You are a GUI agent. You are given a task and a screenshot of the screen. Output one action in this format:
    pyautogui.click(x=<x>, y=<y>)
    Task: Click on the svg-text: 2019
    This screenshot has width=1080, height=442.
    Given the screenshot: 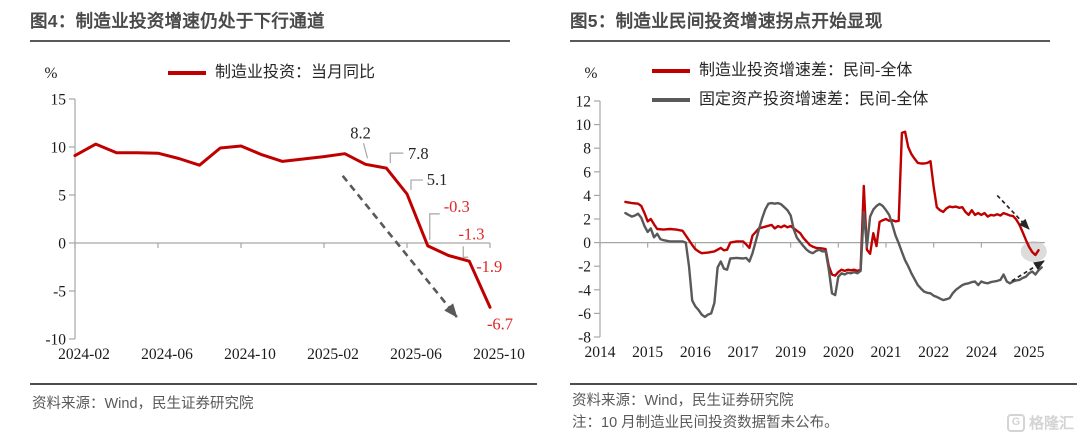 What is the action you would take?
    pyautogui.click(x=790, y=352)
    